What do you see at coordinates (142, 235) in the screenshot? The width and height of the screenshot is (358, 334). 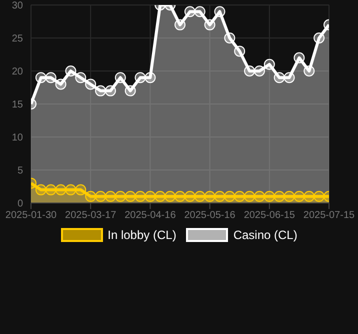 I see `legend-label: In lobby (CL)` at bounding box center [142, 235].